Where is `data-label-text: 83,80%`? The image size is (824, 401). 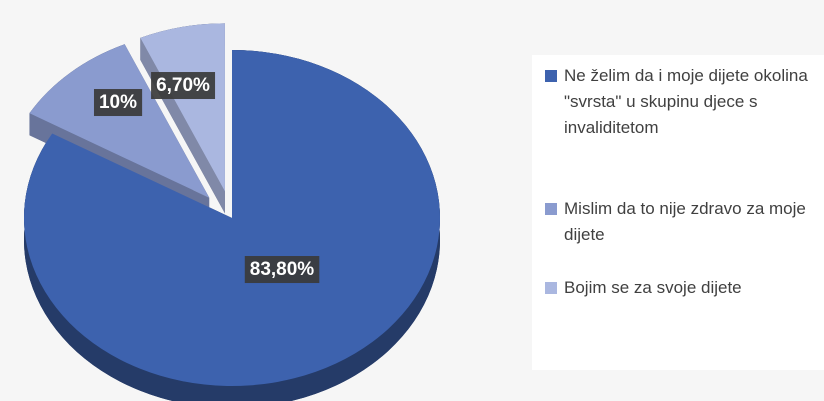
data-label-text: 83,80% is located at coordinates (282, 269).